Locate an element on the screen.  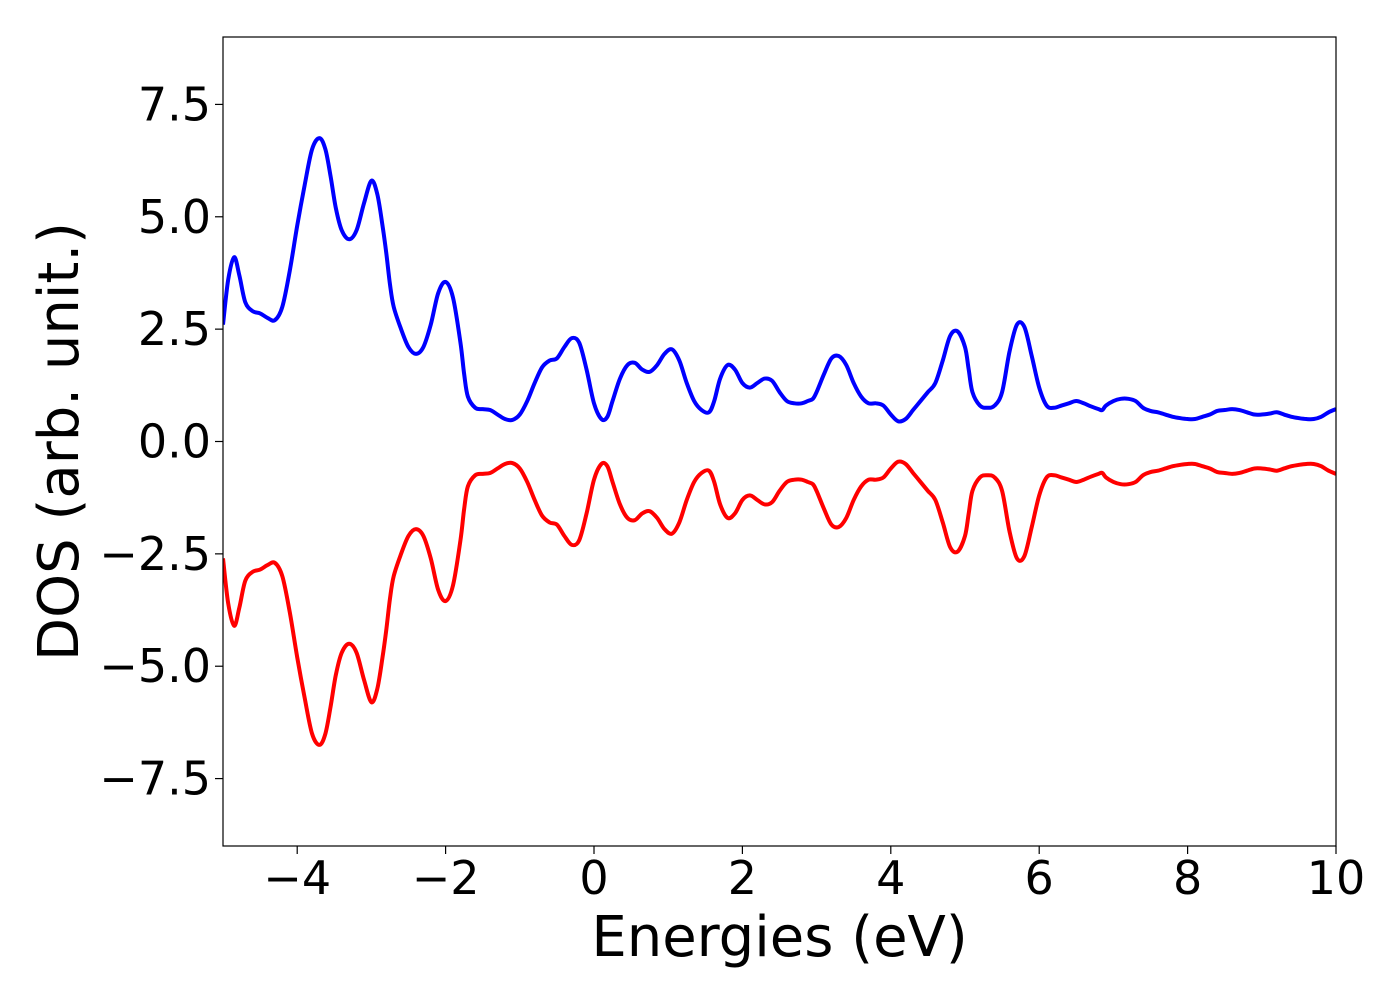
y-tick-label: 7.5 is located at coordinates (174, 104).